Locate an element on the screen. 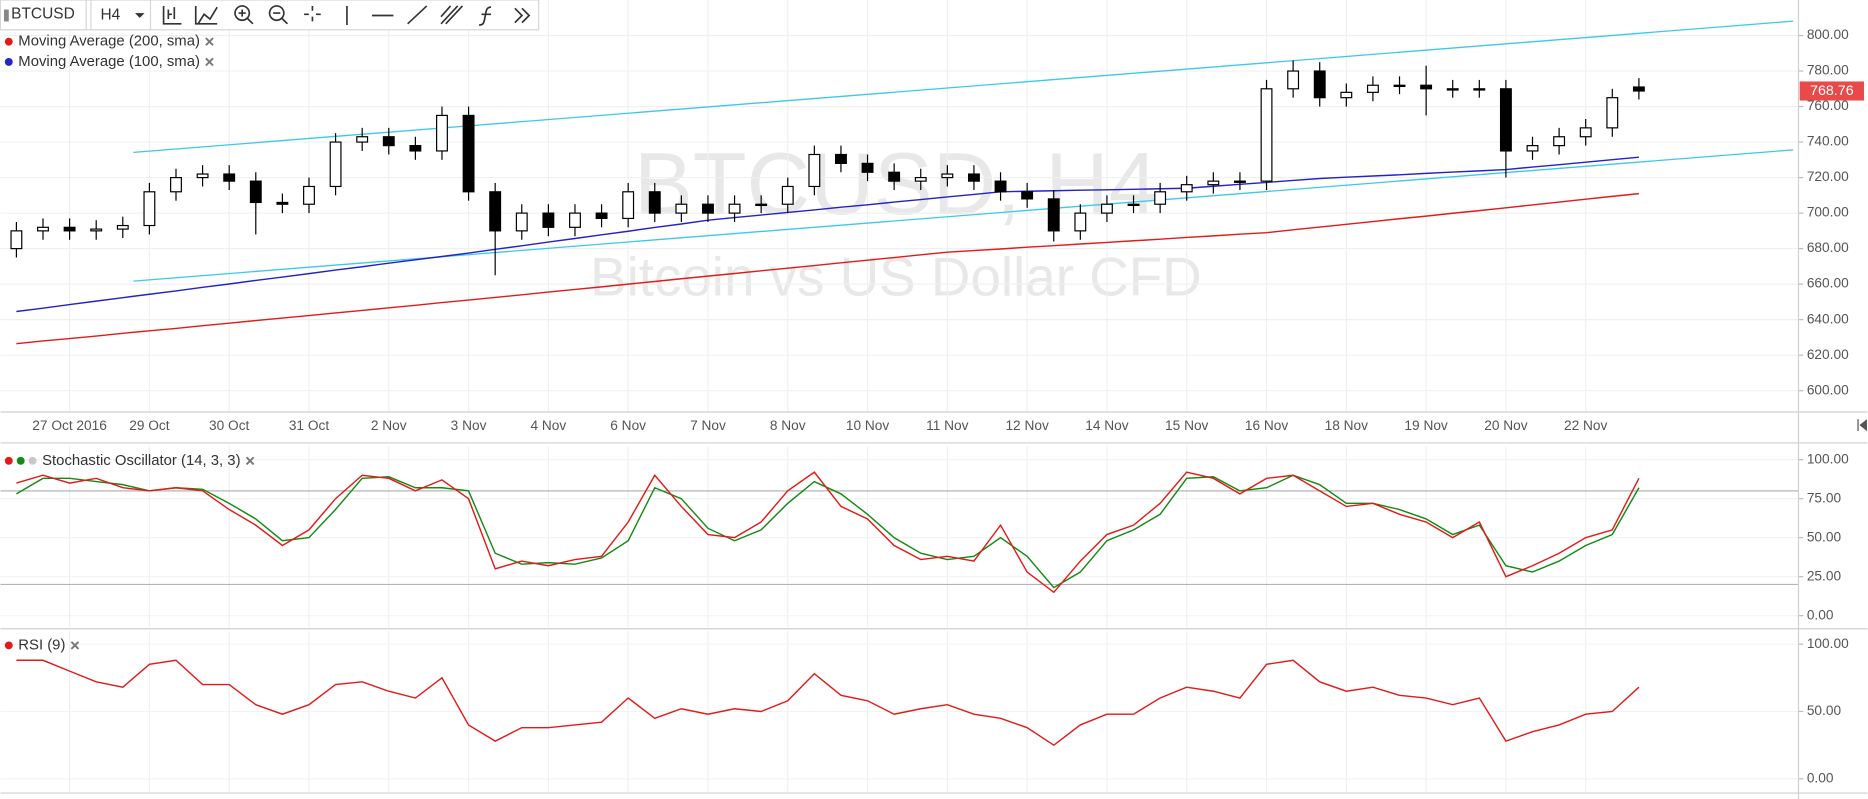 The image size is (1868, 799). y-tick-label: 25.00 is located at coordinates (1824, 575).